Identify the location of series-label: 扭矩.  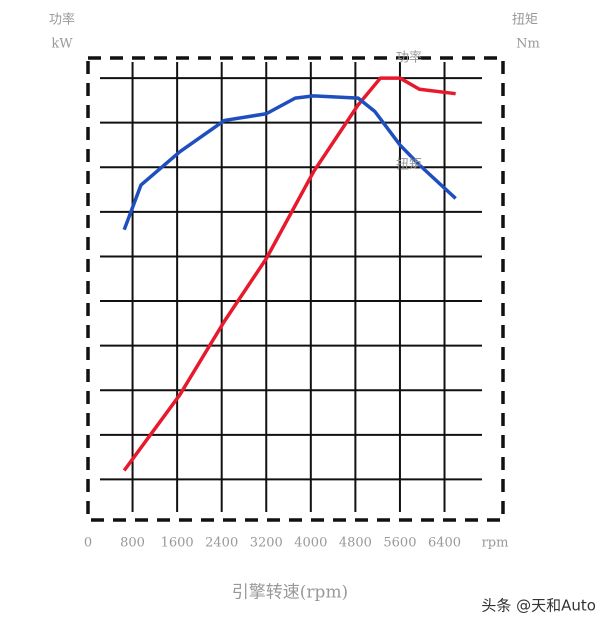
(409, 164).